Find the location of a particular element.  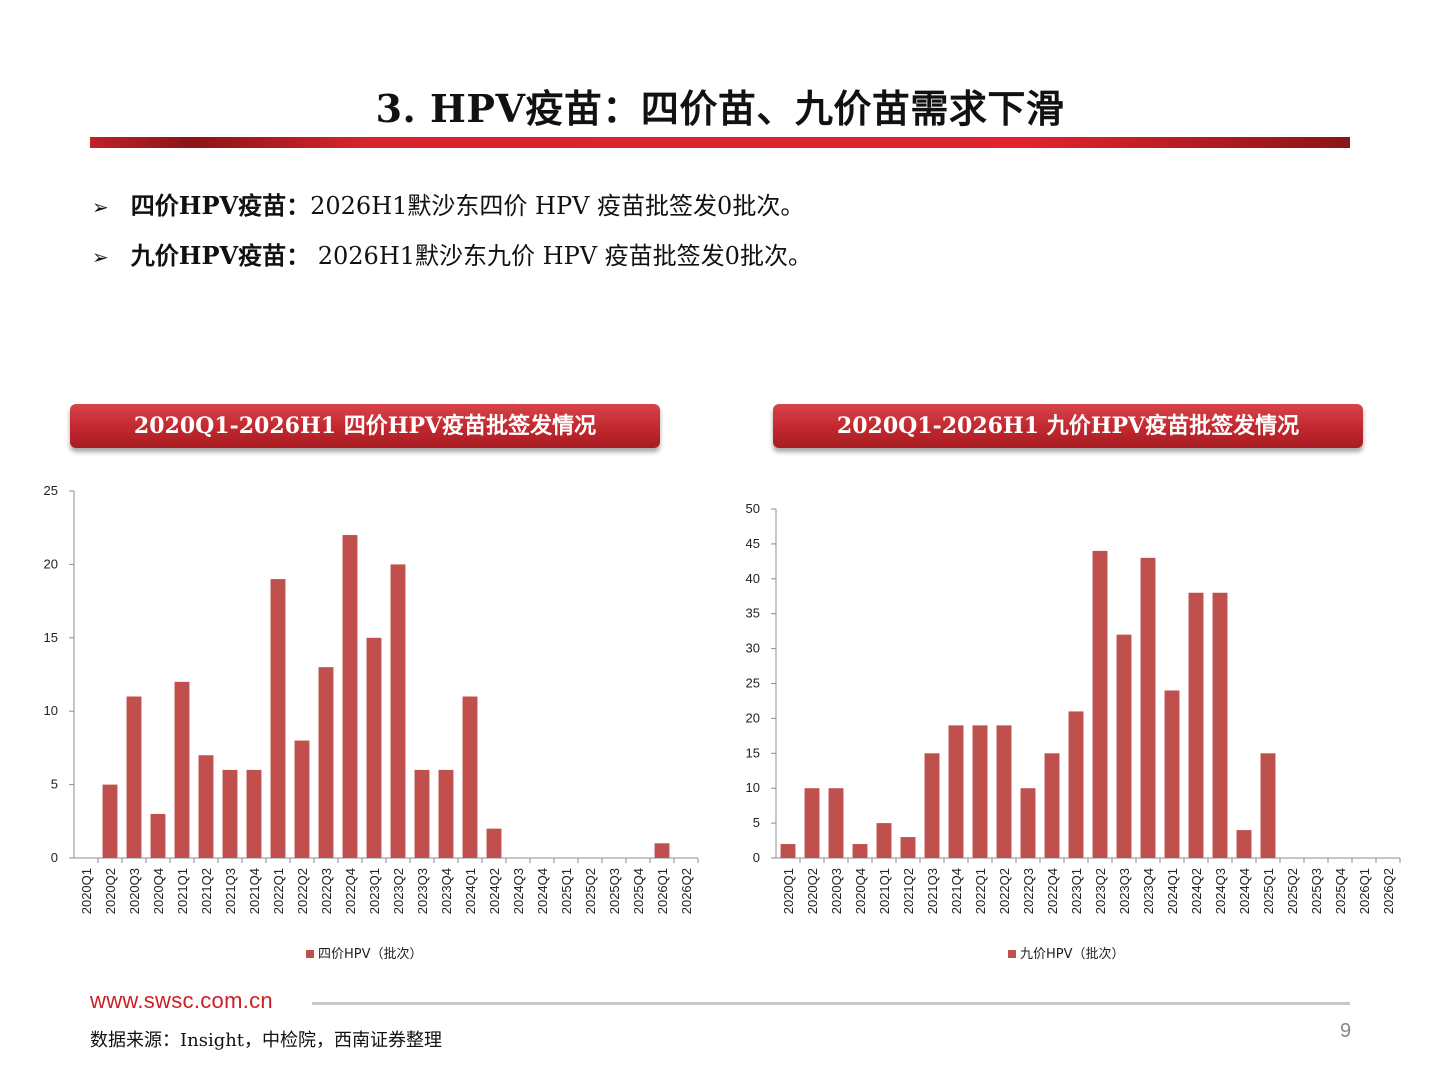

bullet-label: 九价HPV疫苗： is located at coordinates (220, 255).